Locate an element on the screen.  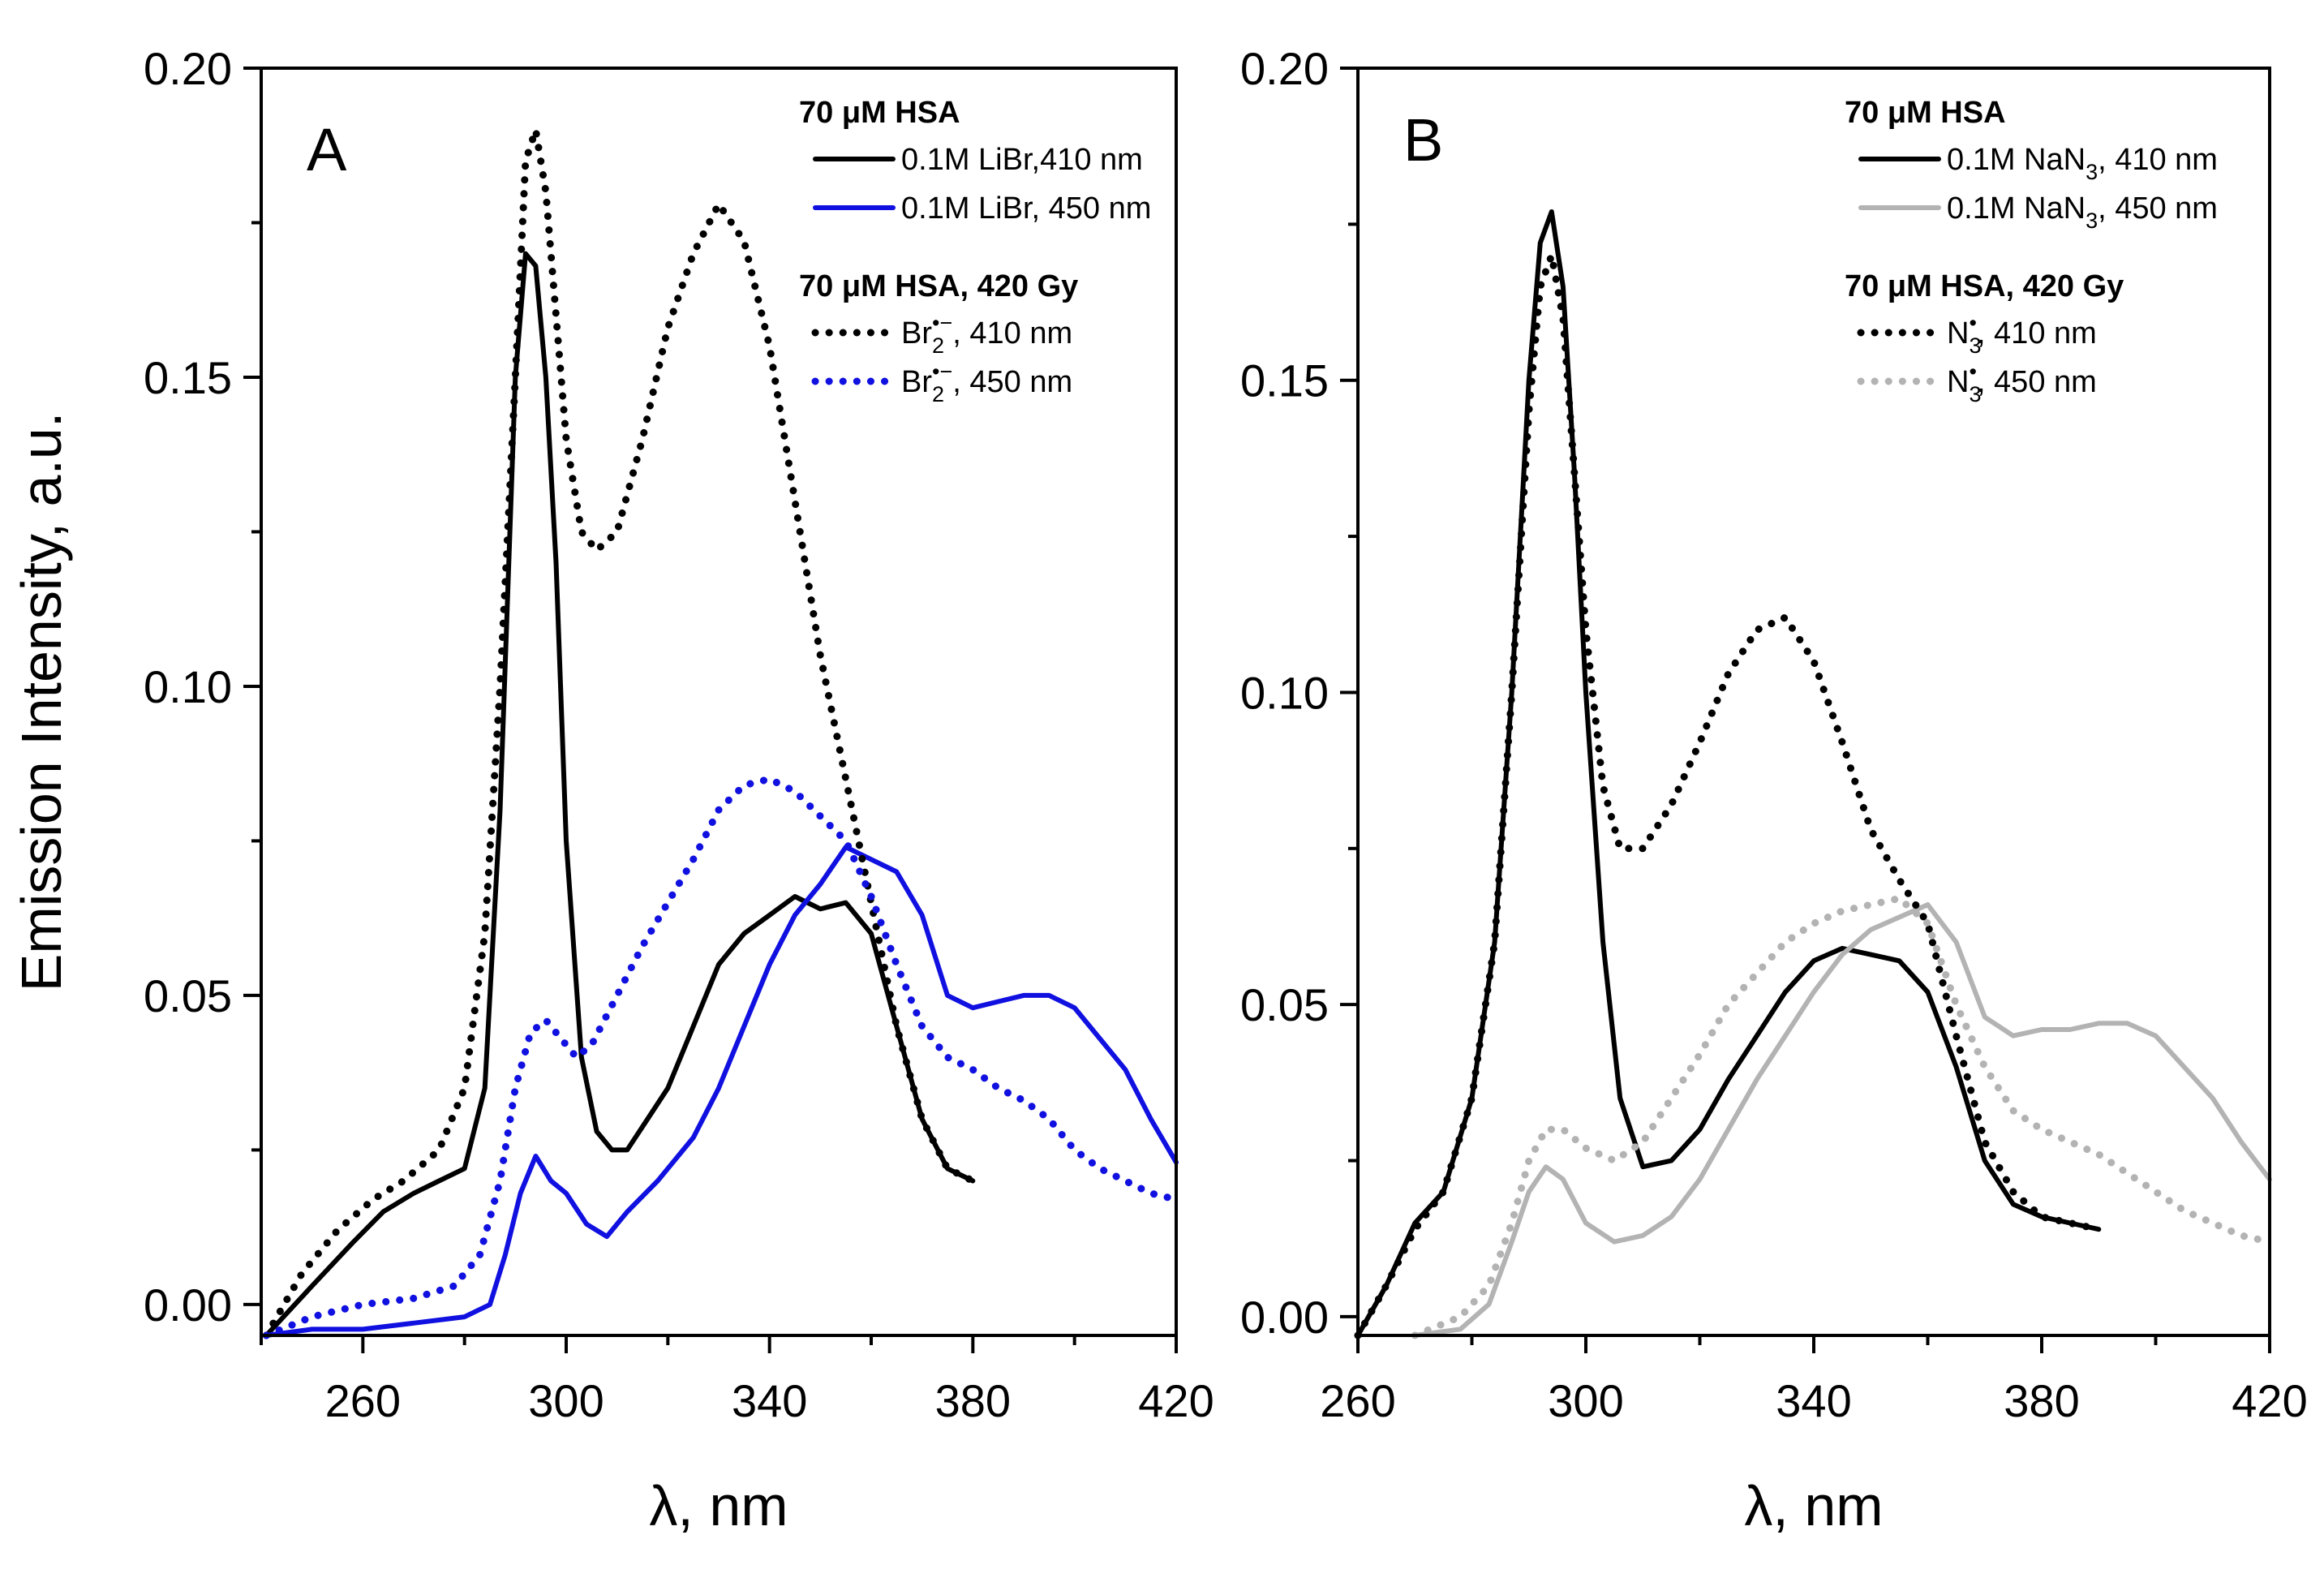
legend-label-a-3: Br2•−, 450 nm is located at coordinates (986, 382).